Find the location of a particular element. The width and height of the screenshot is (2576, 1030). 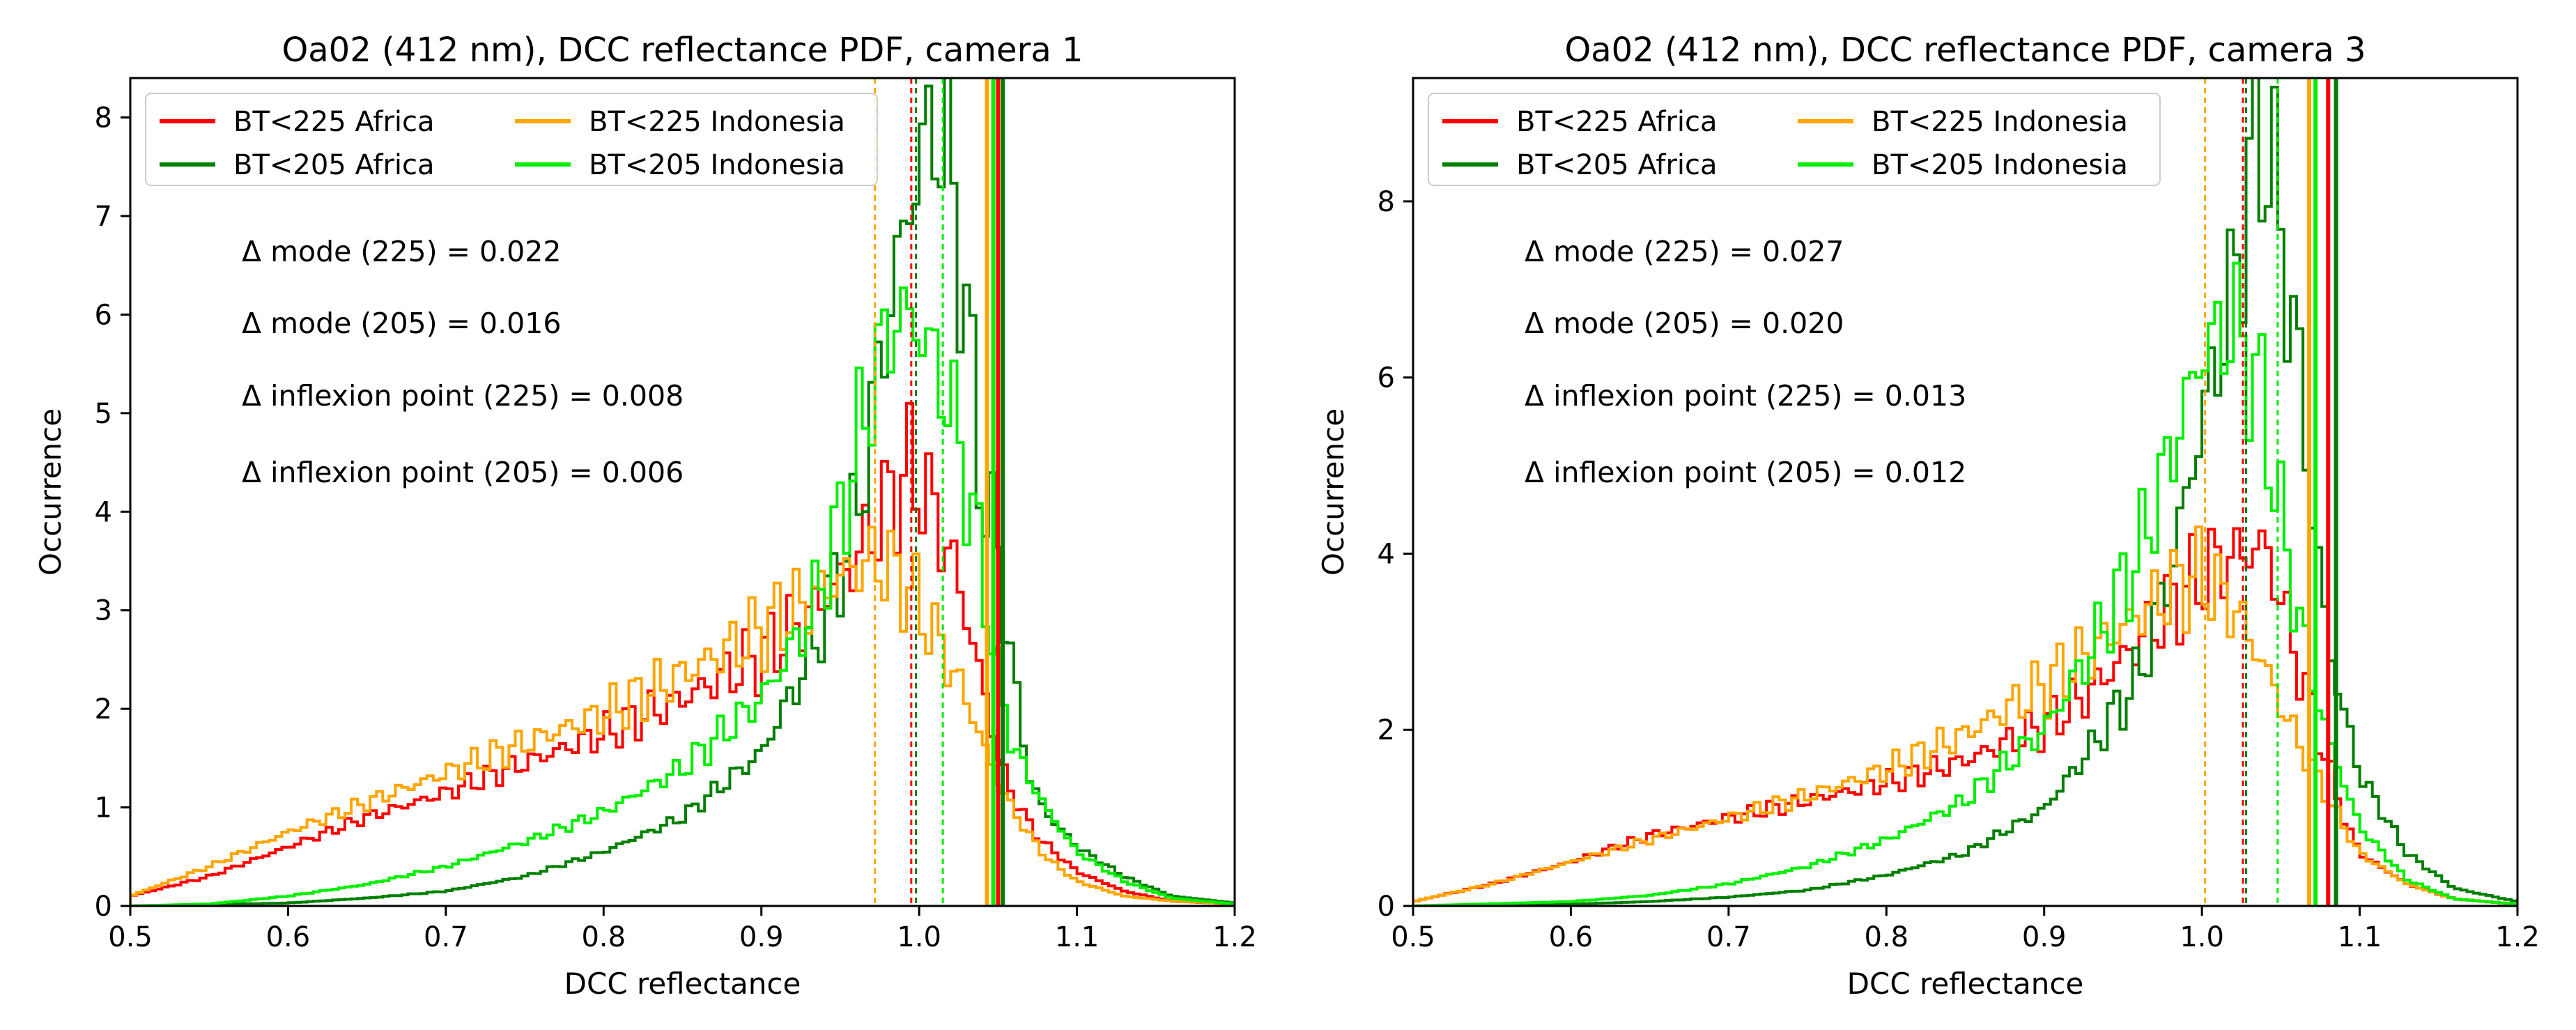

y-tick-label: 3 is located at coordinates (103, 611).